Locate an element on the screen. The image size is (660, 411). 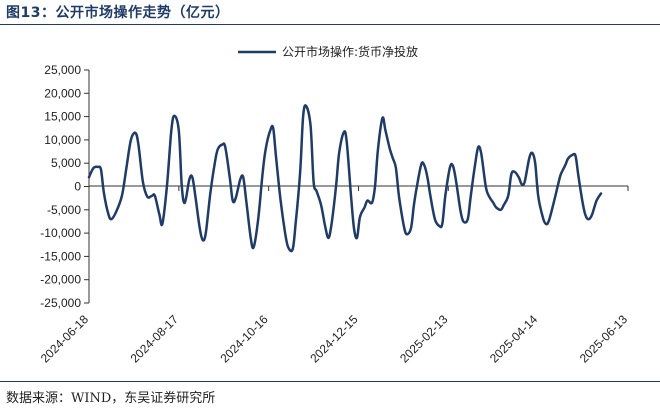
y-tick-label: -25,000 is located at coordinates (60, 303).